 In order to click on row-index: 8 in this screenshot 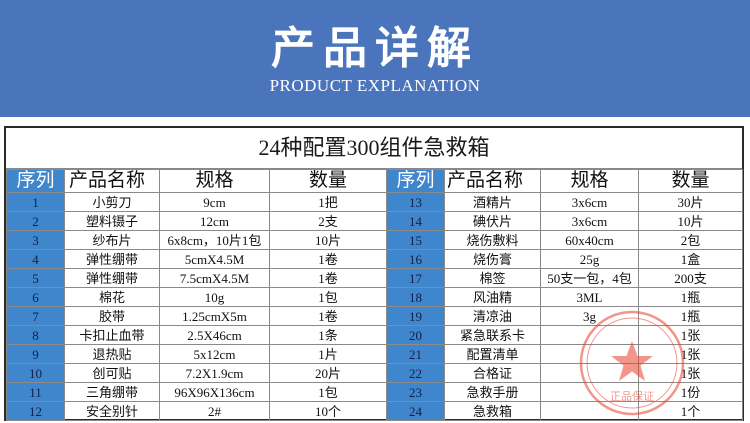, I will do `click(35, 335)`.